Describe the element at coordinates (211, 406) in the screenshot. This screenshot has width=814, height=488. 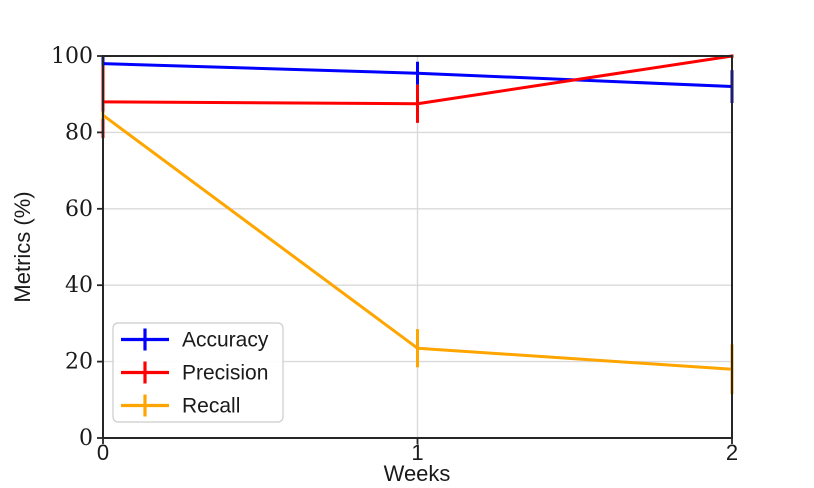
I see `legend-label-recall: Recall` at that location.